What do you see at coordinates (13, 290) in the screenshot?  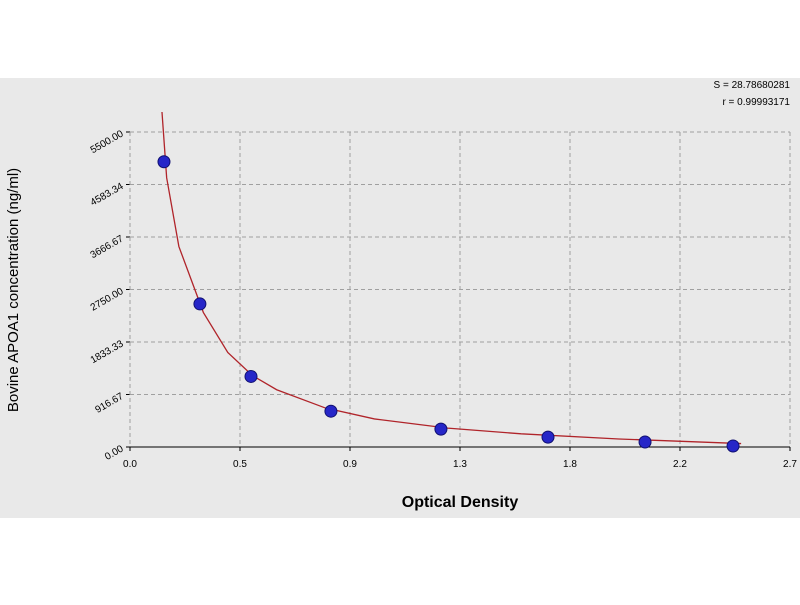 I see `y-axis-title: Bovine APOA1 concentration (ng/ml)` at bounding box center [13, 290].